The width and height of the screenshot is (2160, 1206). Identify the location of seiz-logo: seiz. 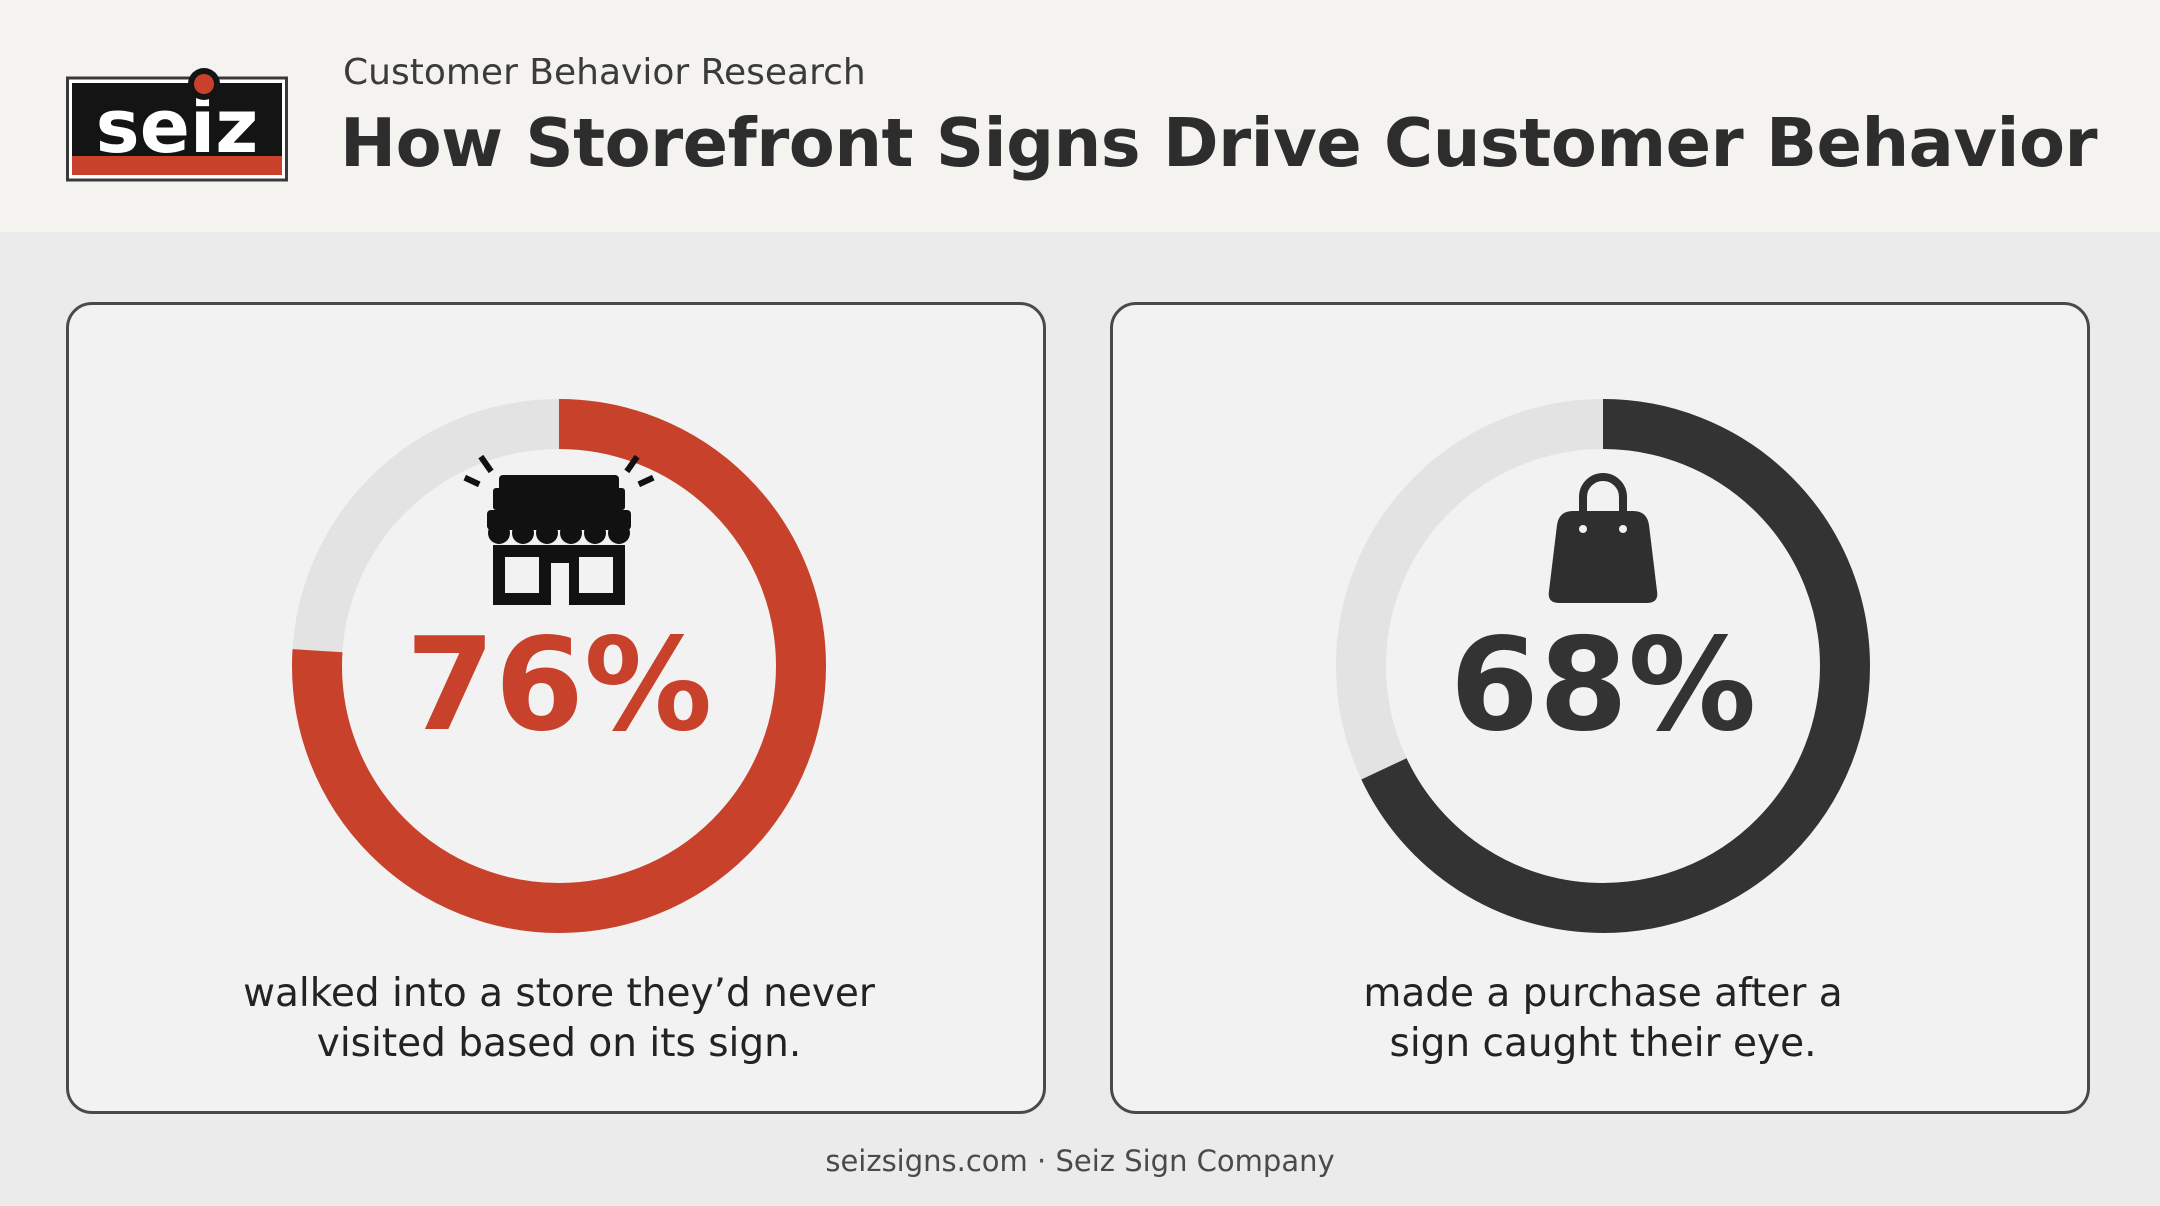
(177, 125).